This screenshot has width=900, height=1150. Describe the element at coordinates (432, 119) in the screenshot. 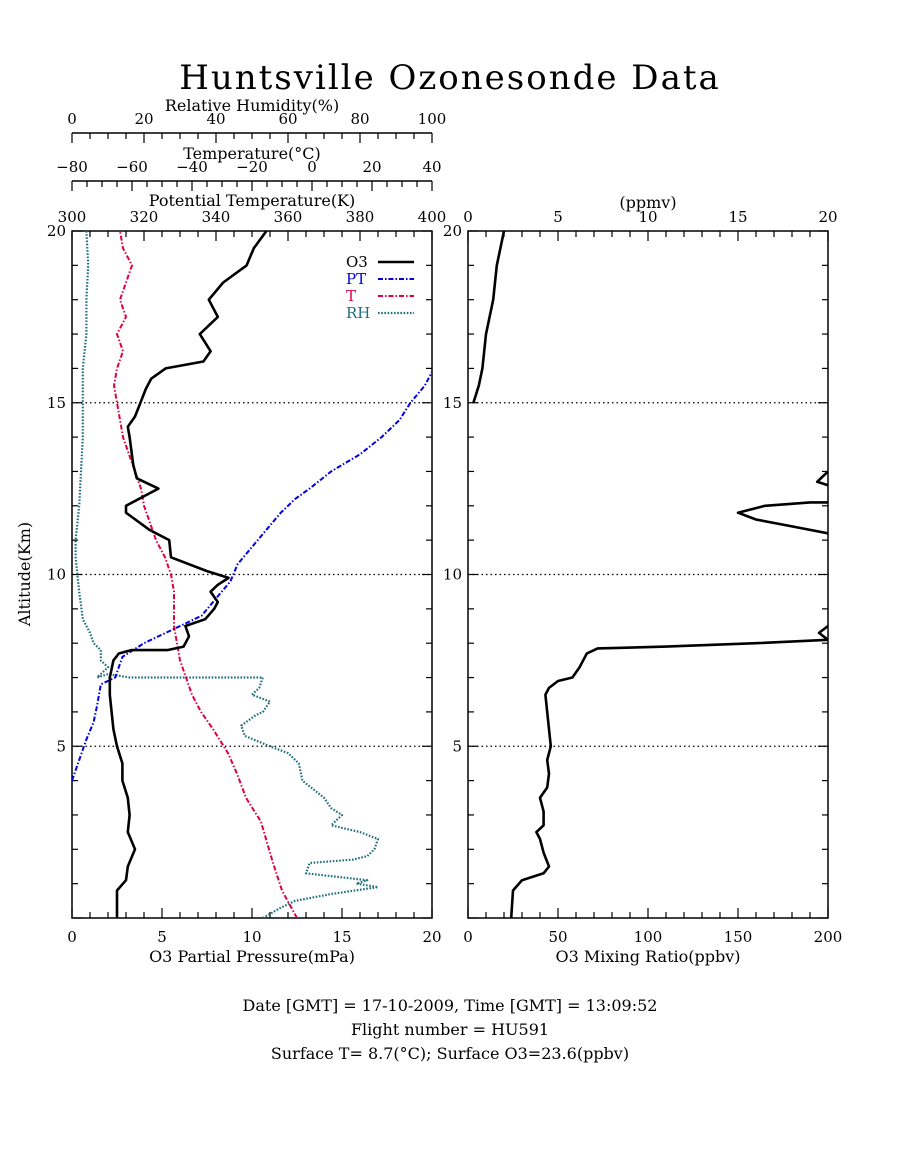

I see `rh-axis-tick-label: 100` at that location.